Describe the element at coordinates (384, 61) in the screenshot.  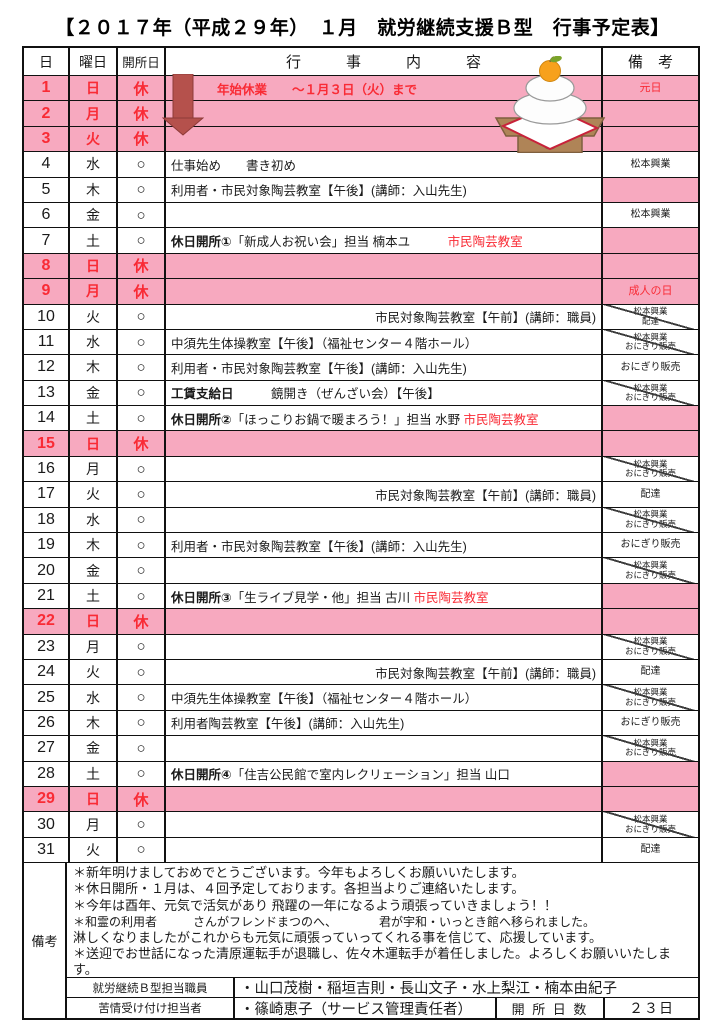
I see `header-event-content: 行 事 内 容` at that location.